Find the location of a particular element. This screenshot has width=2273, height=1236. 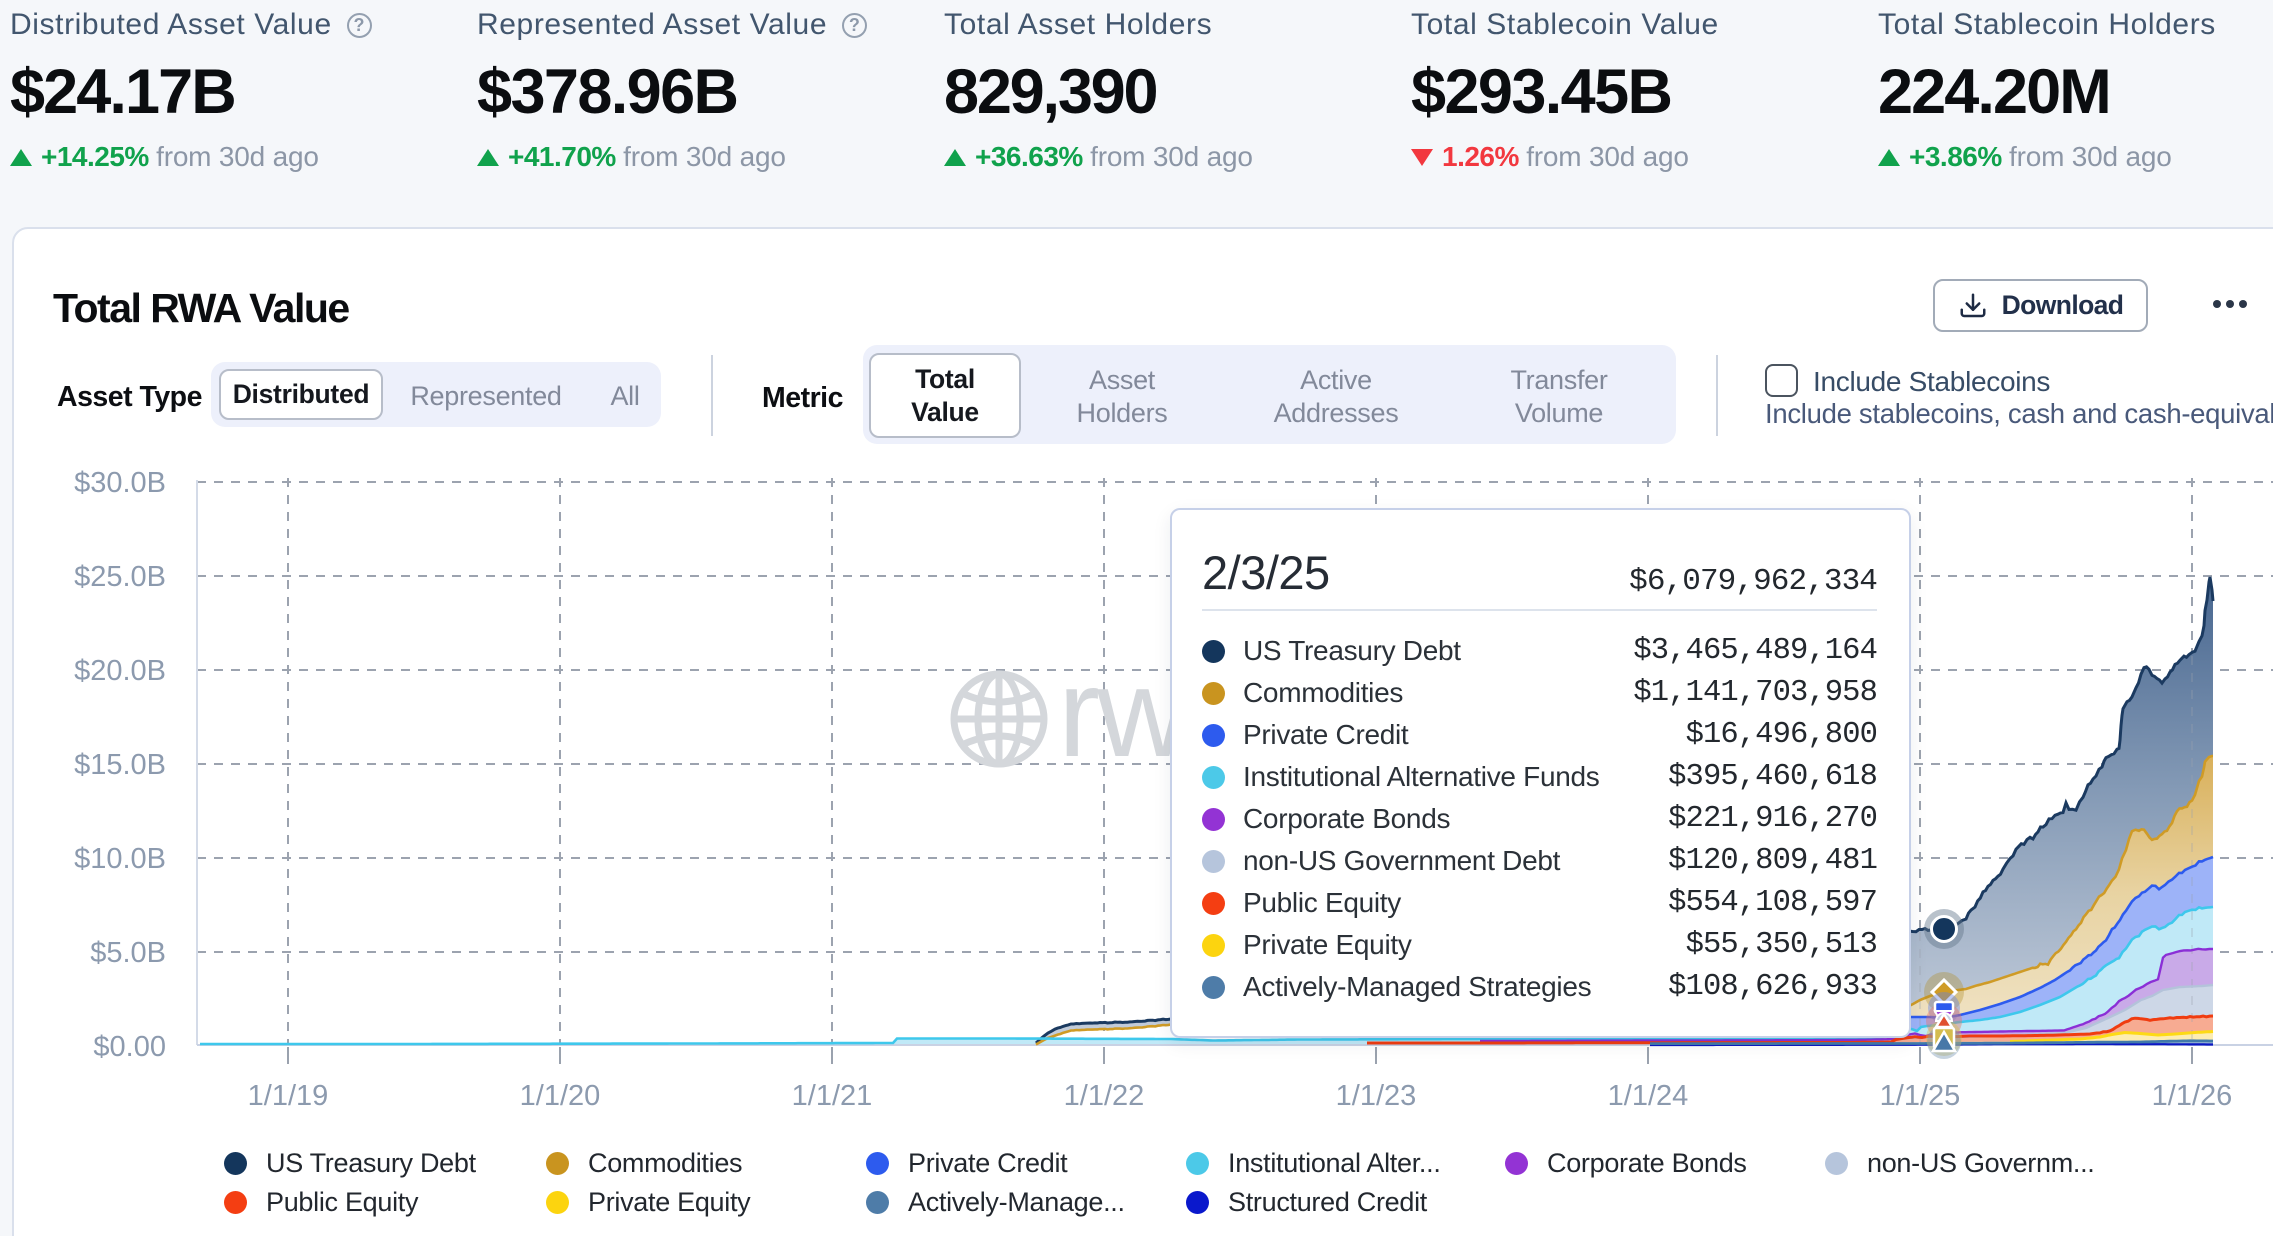

svg-text: $15.0B is located at coordinates (120, 765).